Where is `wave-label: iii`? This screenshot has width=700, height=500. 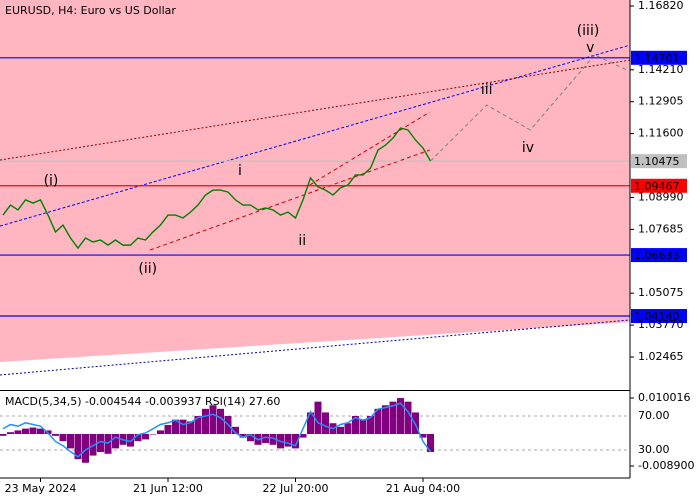
wave-label: iii is located at coordinates (487, 90).